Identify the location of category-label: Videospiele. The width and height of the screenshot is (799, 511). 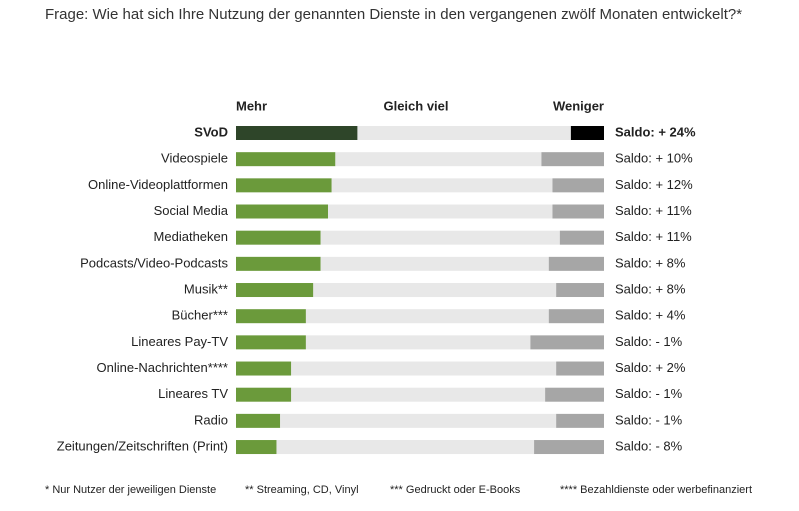
(194, 158).